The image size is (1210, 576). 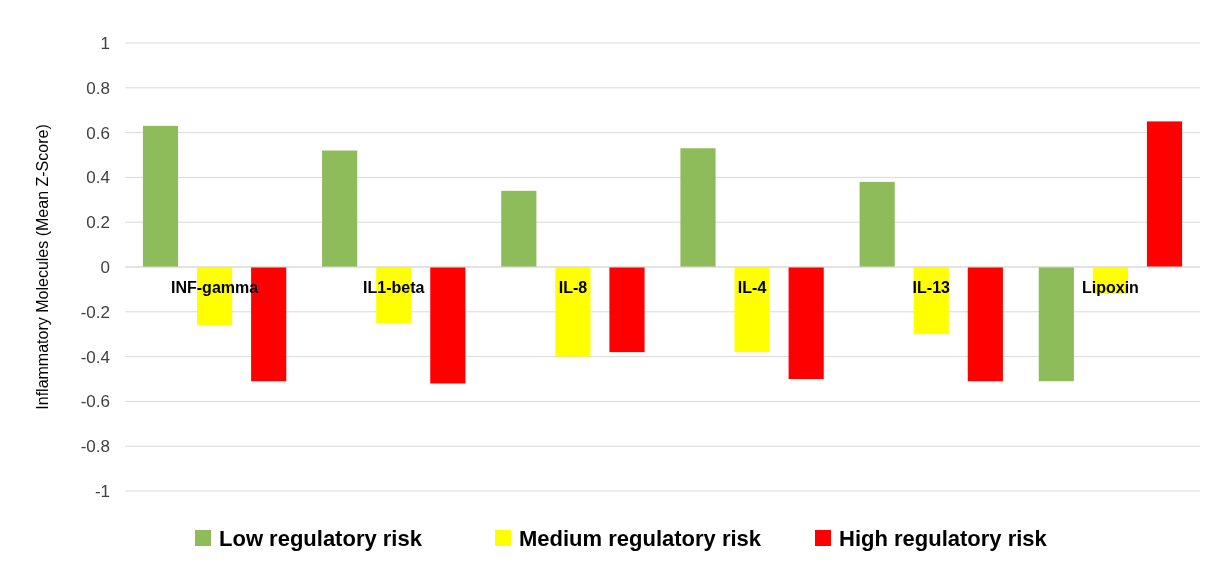 I want to click on y-tick-label: -0.2, so click(x=95, y=312).